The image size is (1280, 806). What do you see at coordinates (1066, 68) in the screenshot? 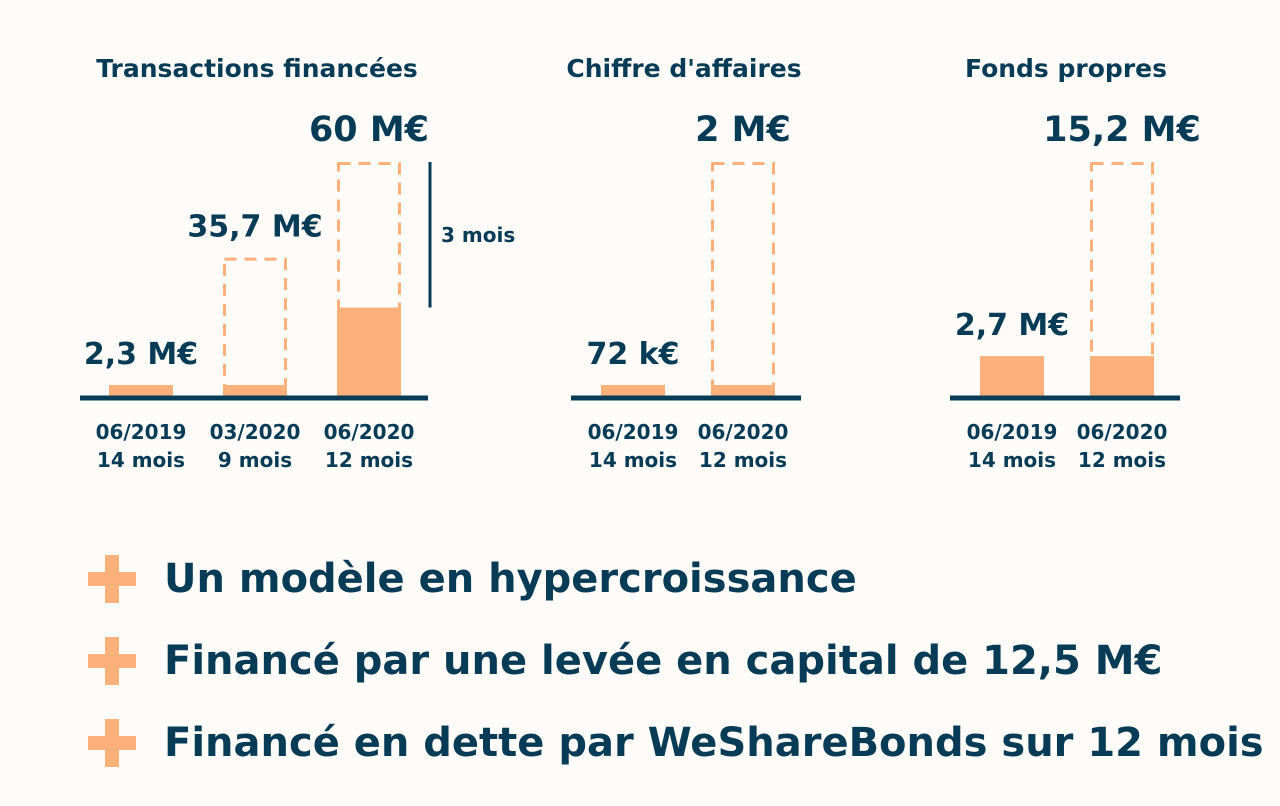
I see `chart-title: Fonds propres` at bounding box center [1066, 68].